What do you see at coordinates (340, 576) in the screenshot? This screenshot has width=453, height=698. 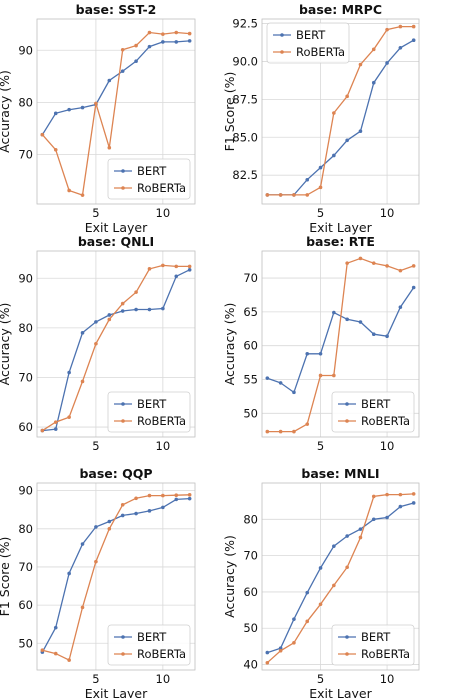 I see `plot-frame` at bounding box center [340, 576].